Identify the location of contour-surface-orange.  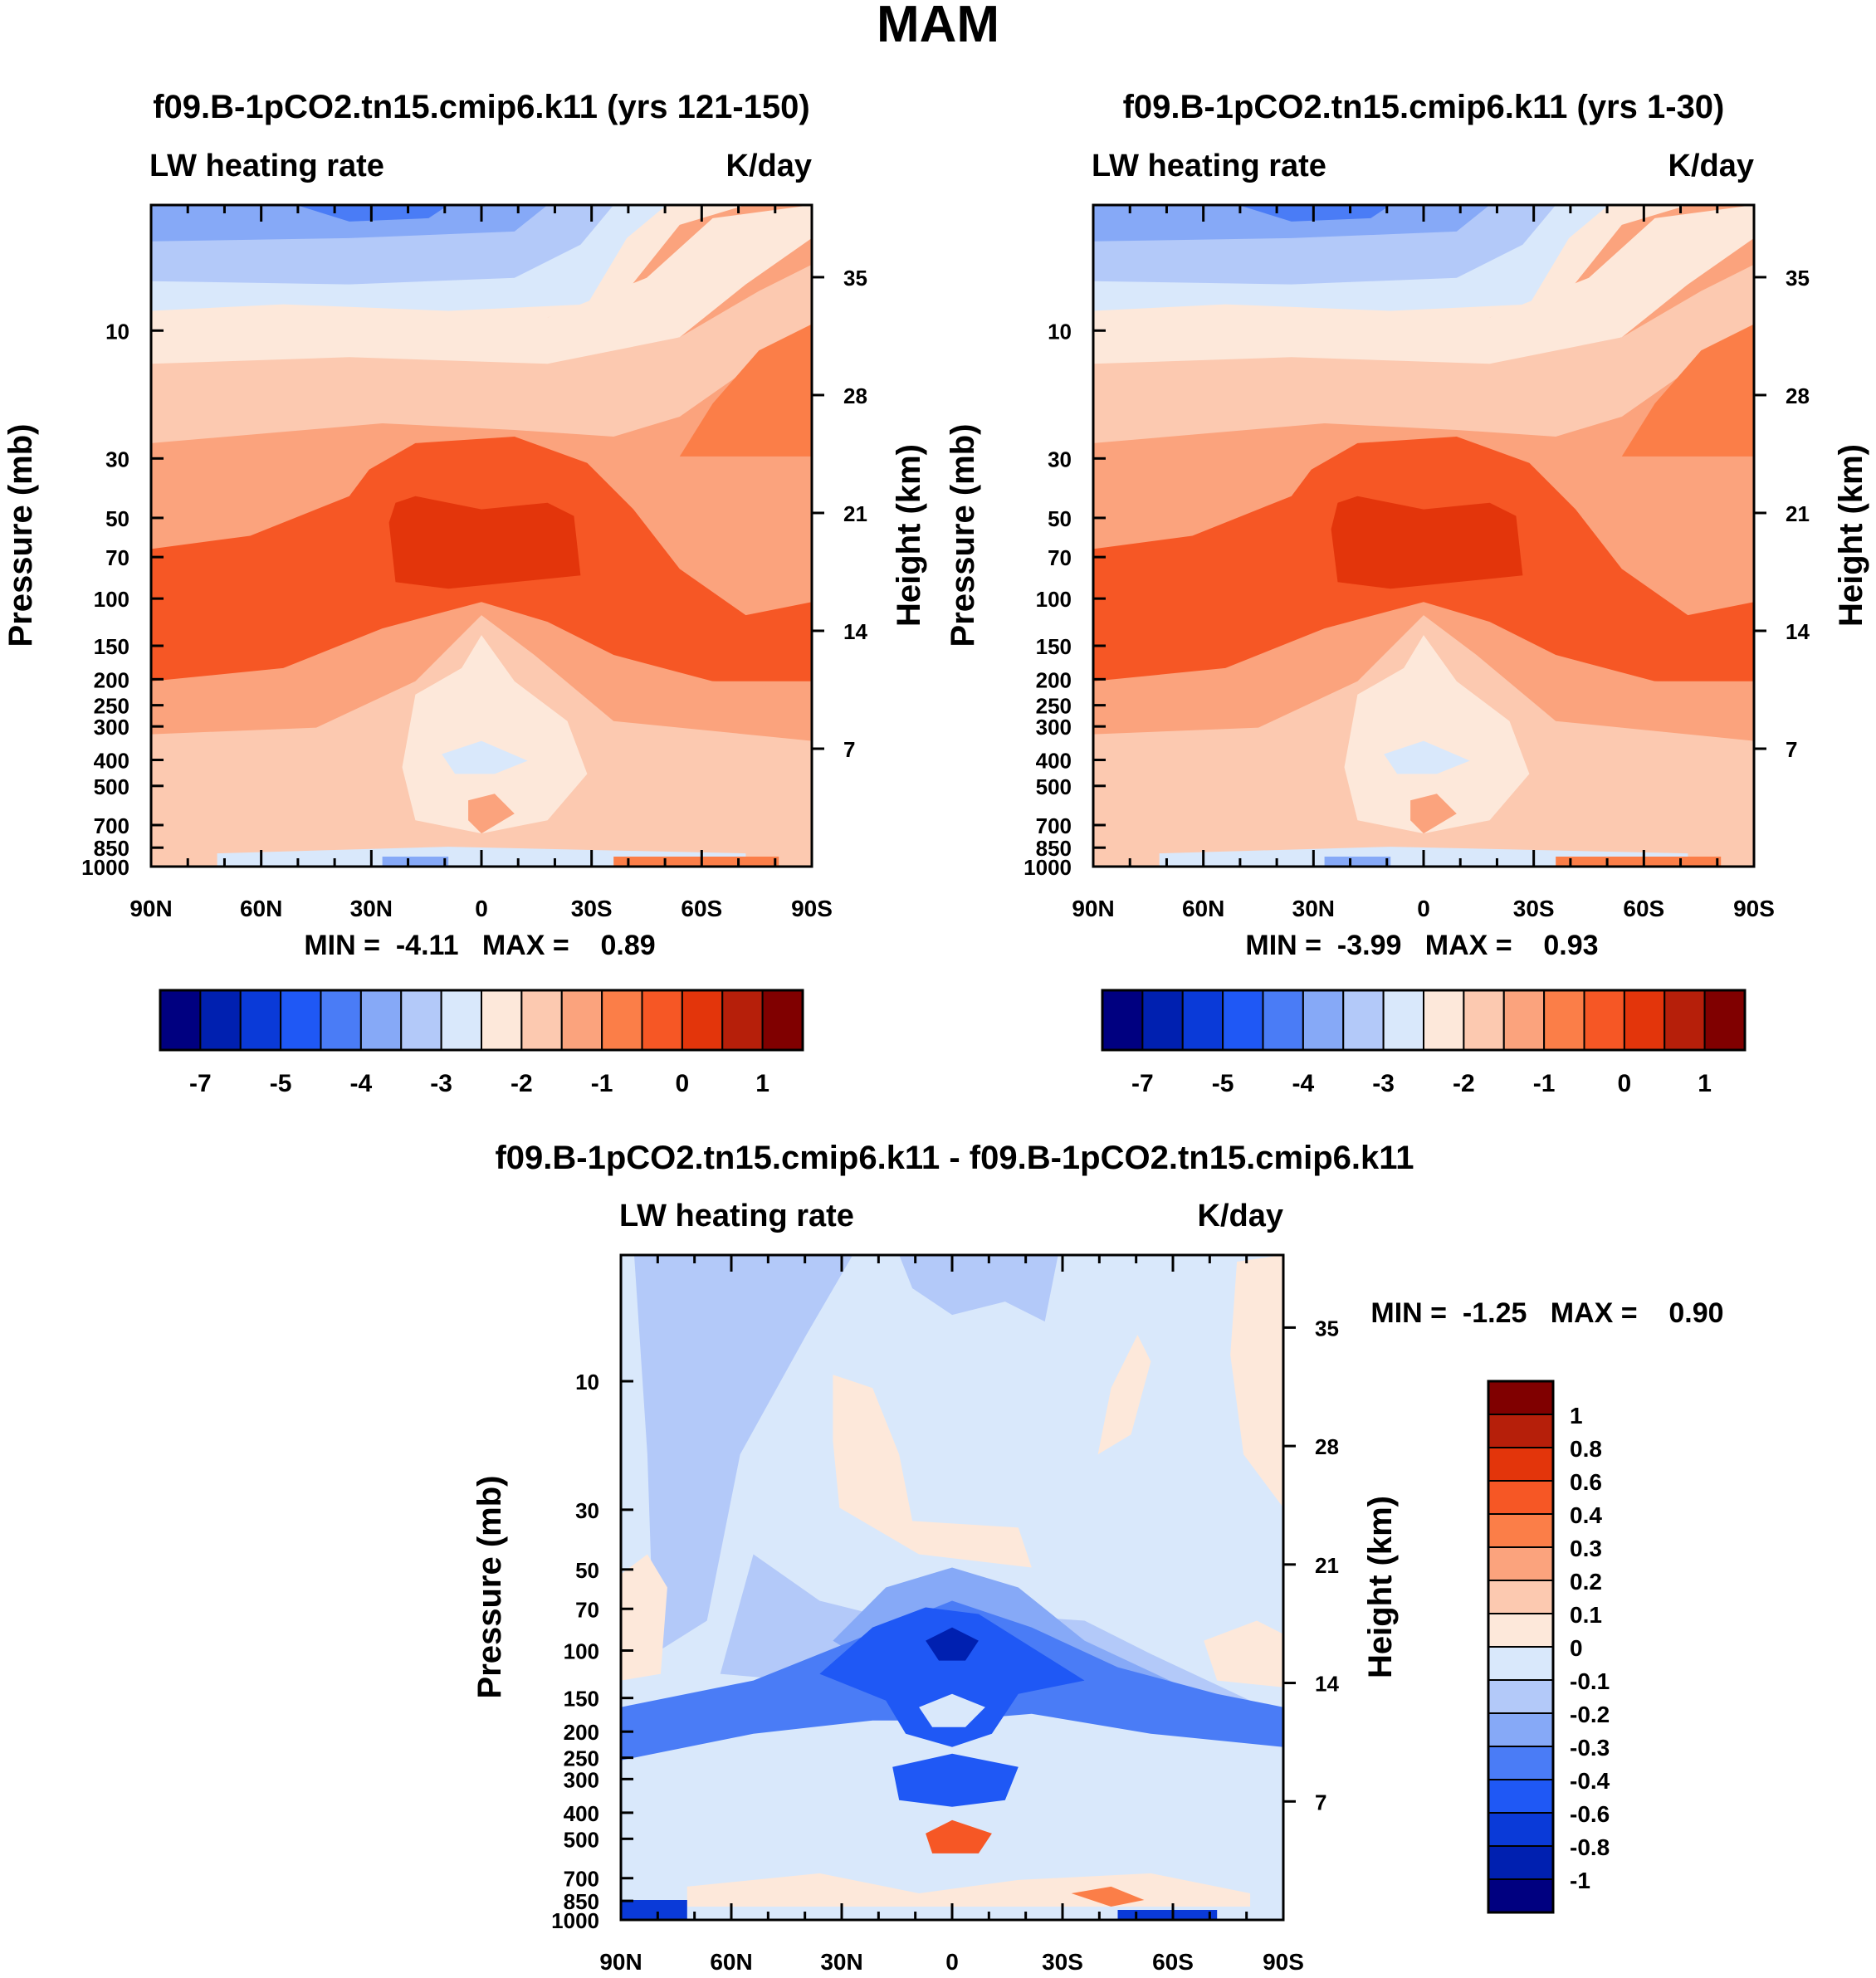
(696, 862).